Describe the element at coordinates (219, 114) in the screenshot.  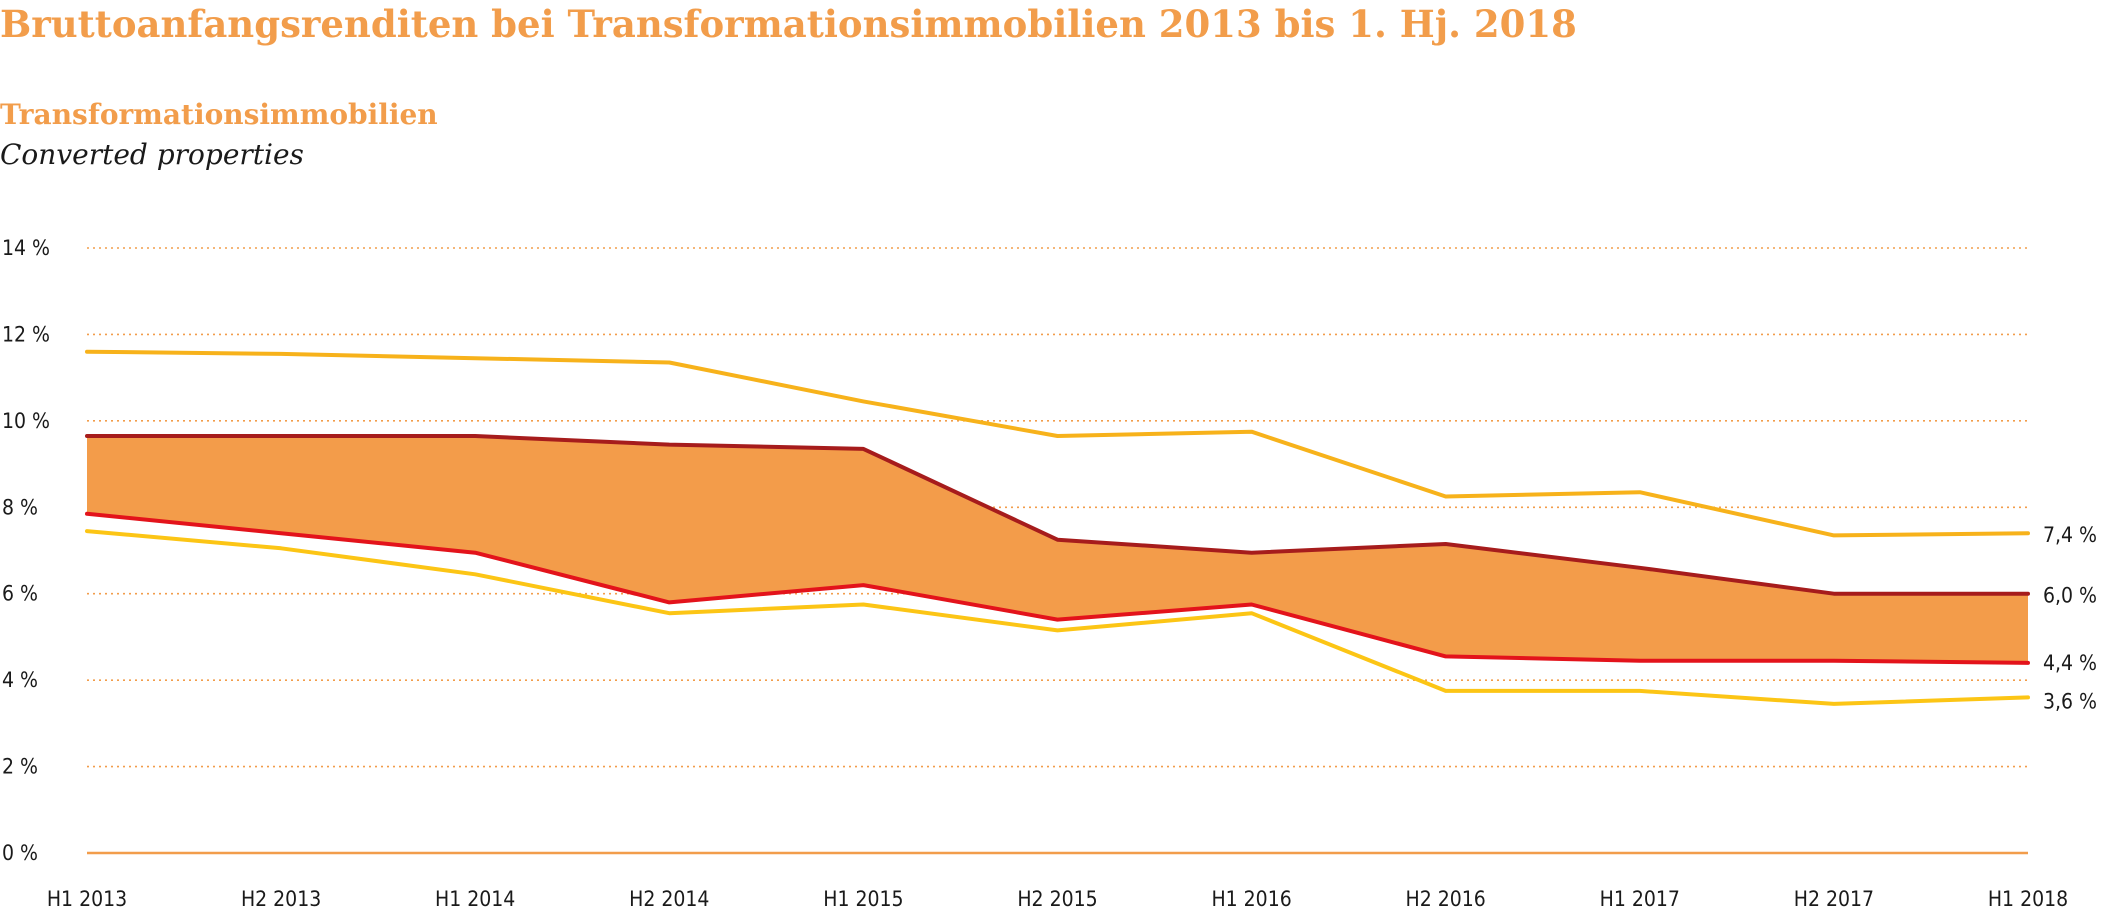
I see `chart-subtitle: Transformationsimmobilien` at that location.